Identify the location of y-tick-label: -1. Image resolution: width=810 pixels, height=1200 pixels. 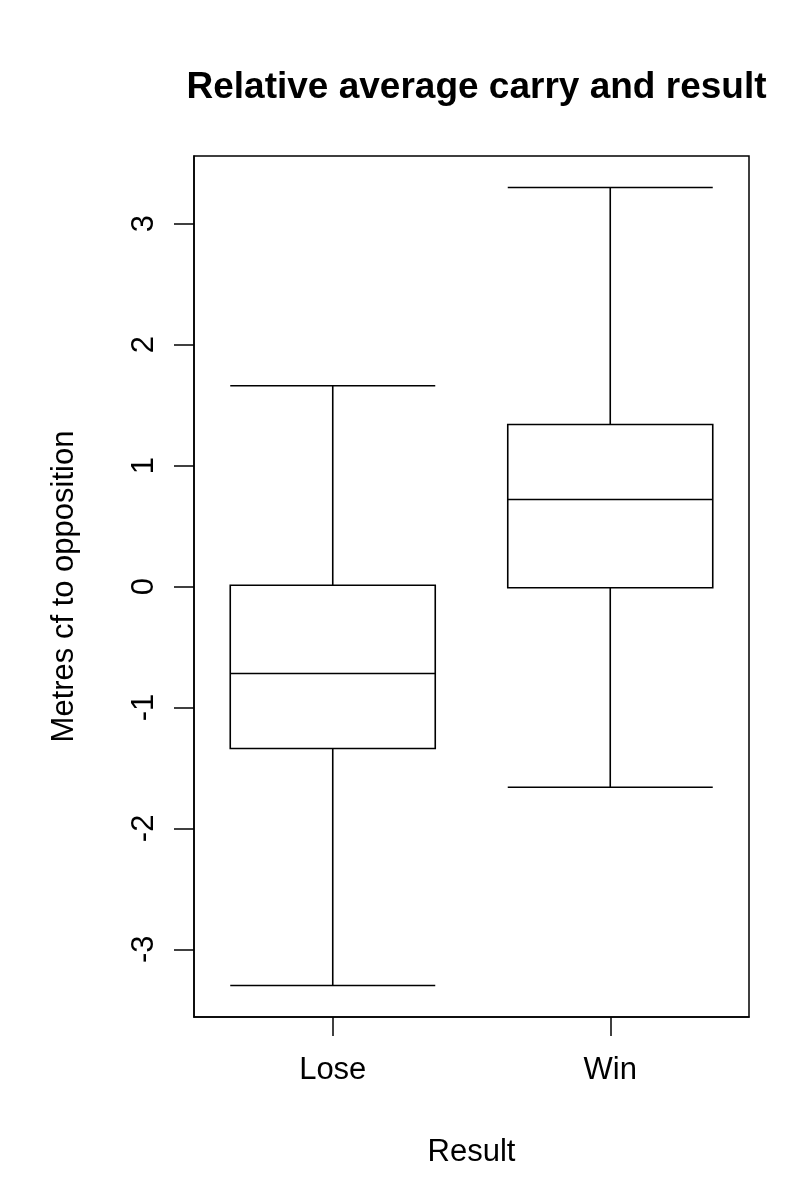
(142, 707).